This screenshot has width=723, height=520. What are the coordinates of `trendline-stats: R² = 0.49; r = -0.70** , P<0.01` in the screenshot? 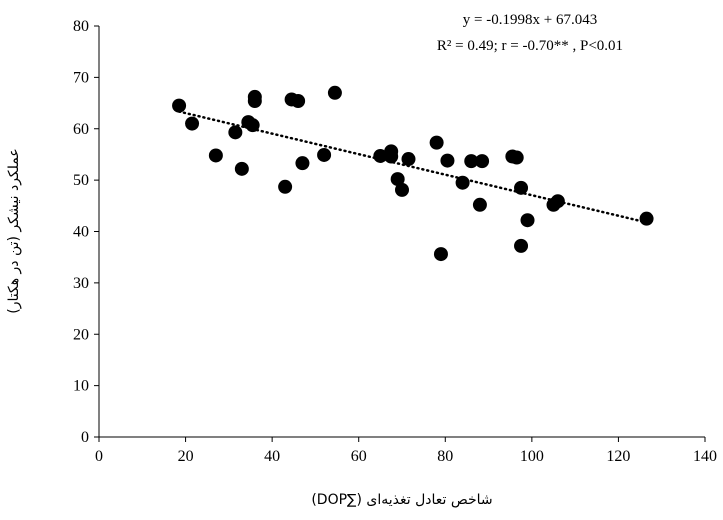 It's located at (530, 46).